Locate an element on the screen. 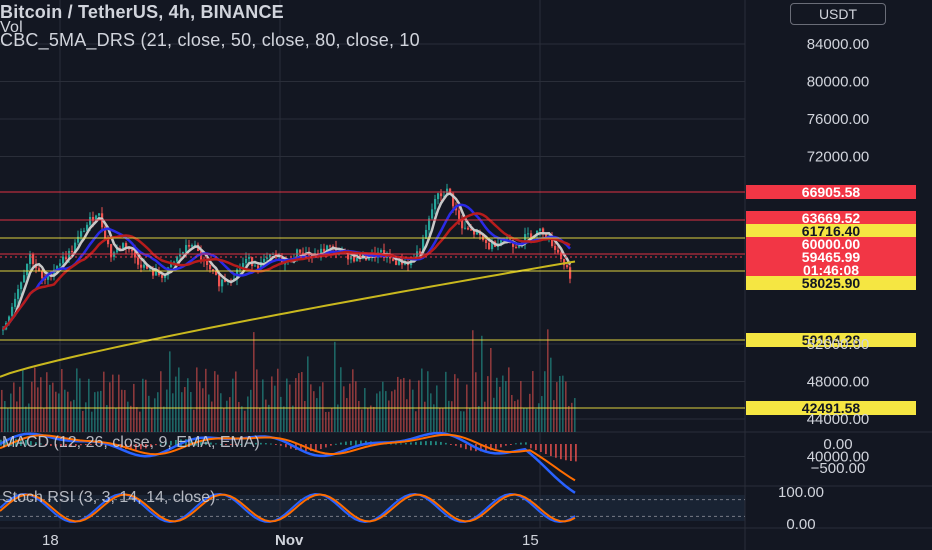  macd-legend: MACD (12, 26, close, 9, EMA, EMA) is located at coordinates (131, 442).